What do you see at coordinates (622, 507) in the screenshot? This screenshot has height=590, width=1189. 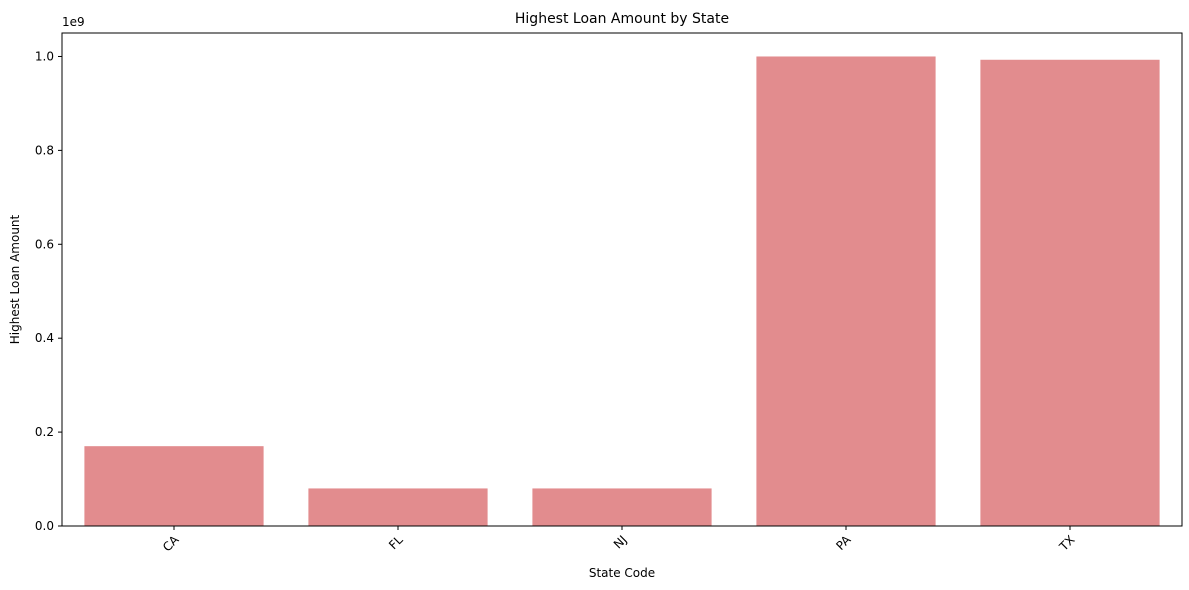 I see `bar-nj` at bounding box center [622, 507].